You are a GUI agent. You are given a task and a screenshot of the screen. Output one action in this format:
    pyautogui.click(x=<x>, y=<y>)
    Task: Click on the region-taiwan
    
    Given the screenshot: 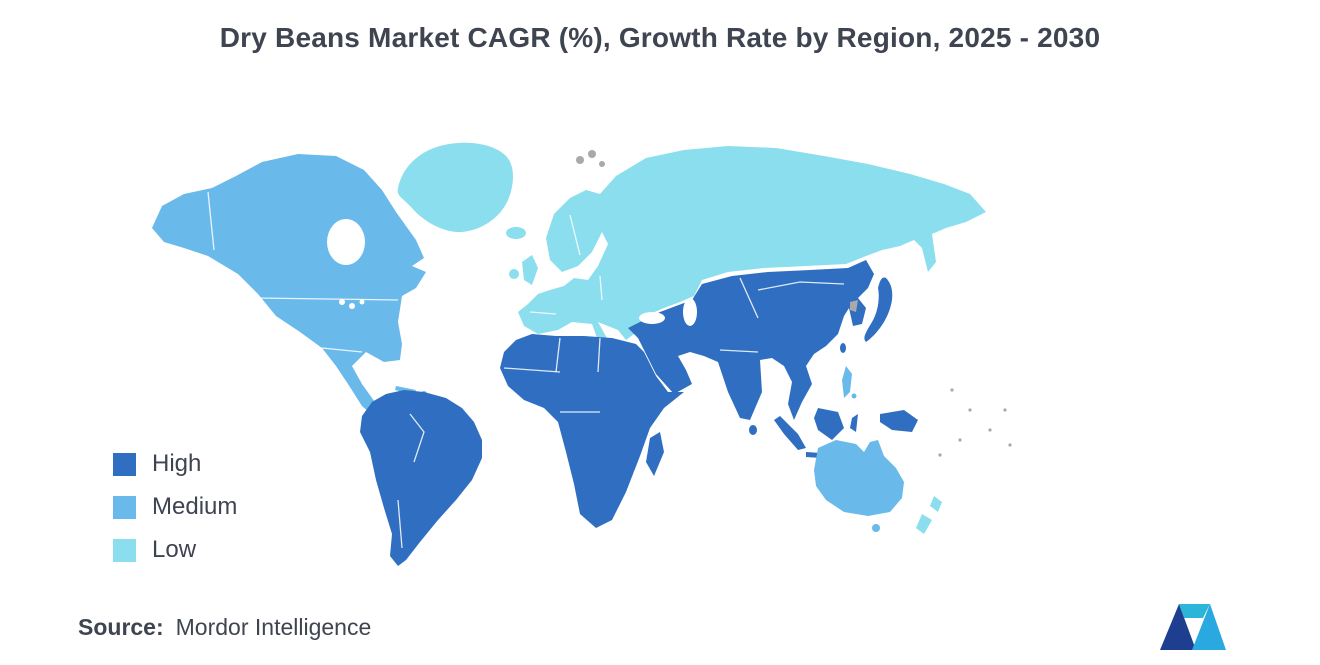 What is the action you would take?
    pyautogui.click(x=843, y=348)
    